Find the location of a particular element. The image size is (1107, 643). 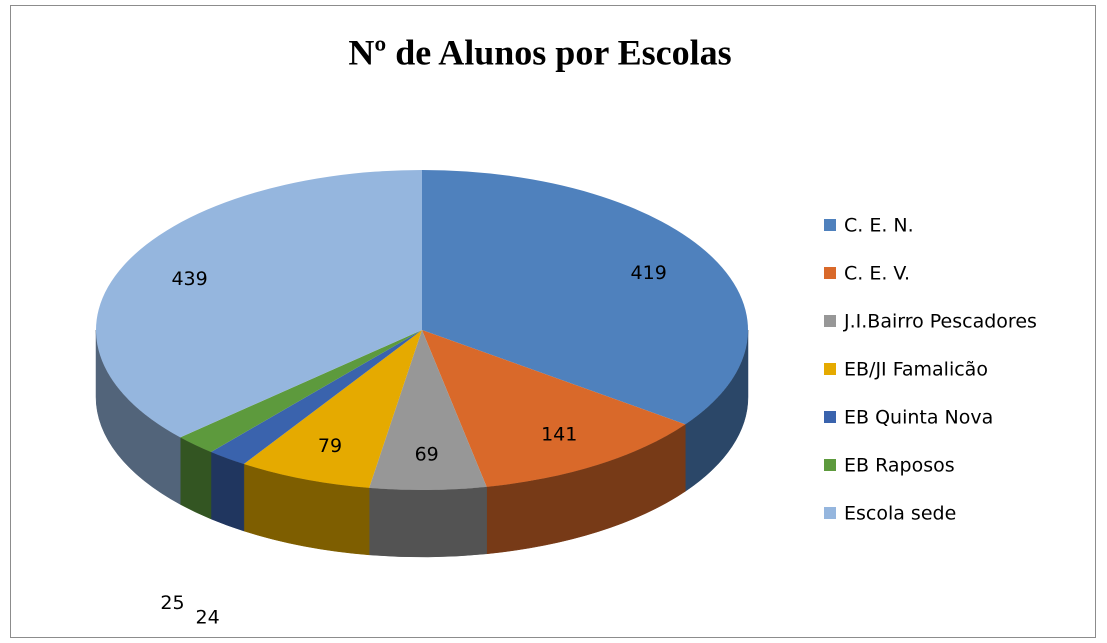

data-label: 24 is located at coordinates (207, 618).